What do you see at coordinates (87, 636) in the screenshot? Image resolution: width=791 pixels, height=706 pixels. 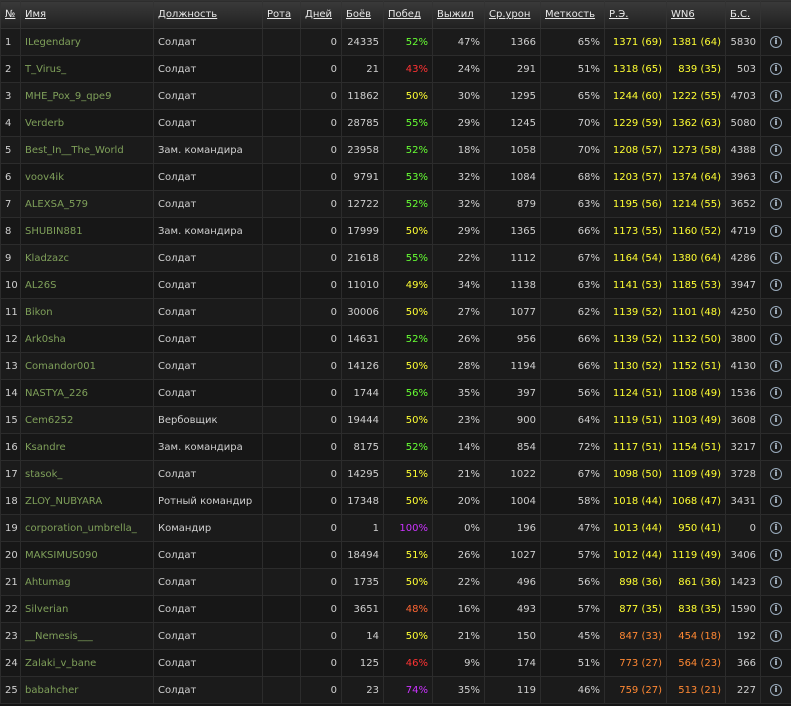 I see `player-name: __Nemesis___` at bounding box center [87, 636].